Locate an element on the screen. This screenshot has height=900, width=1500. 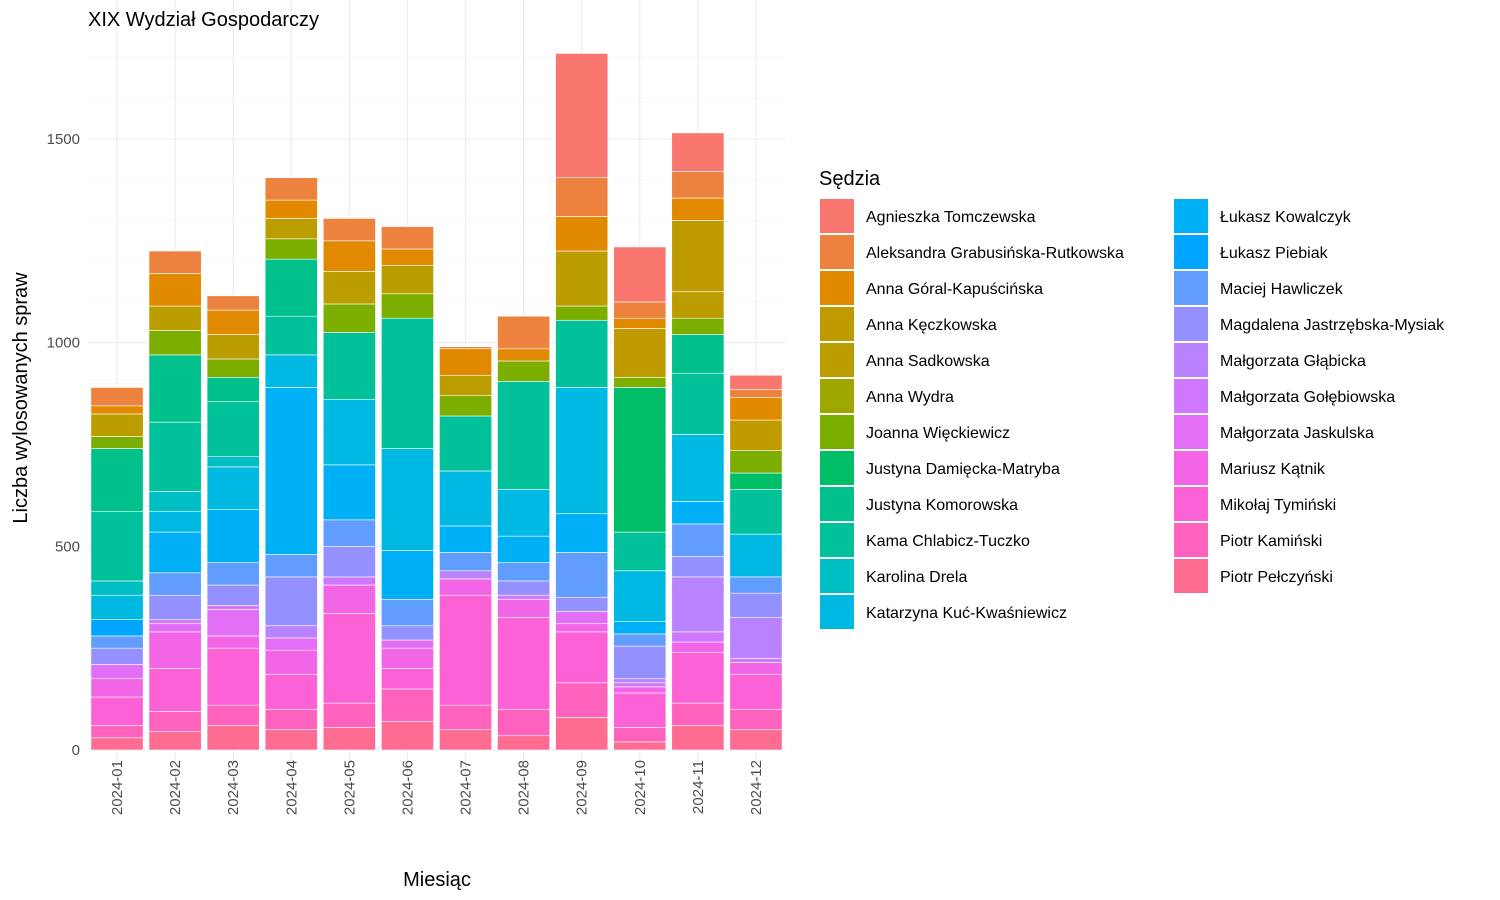
legend-label: Maciej Hawliczek is located at coordinates (1282, 289).